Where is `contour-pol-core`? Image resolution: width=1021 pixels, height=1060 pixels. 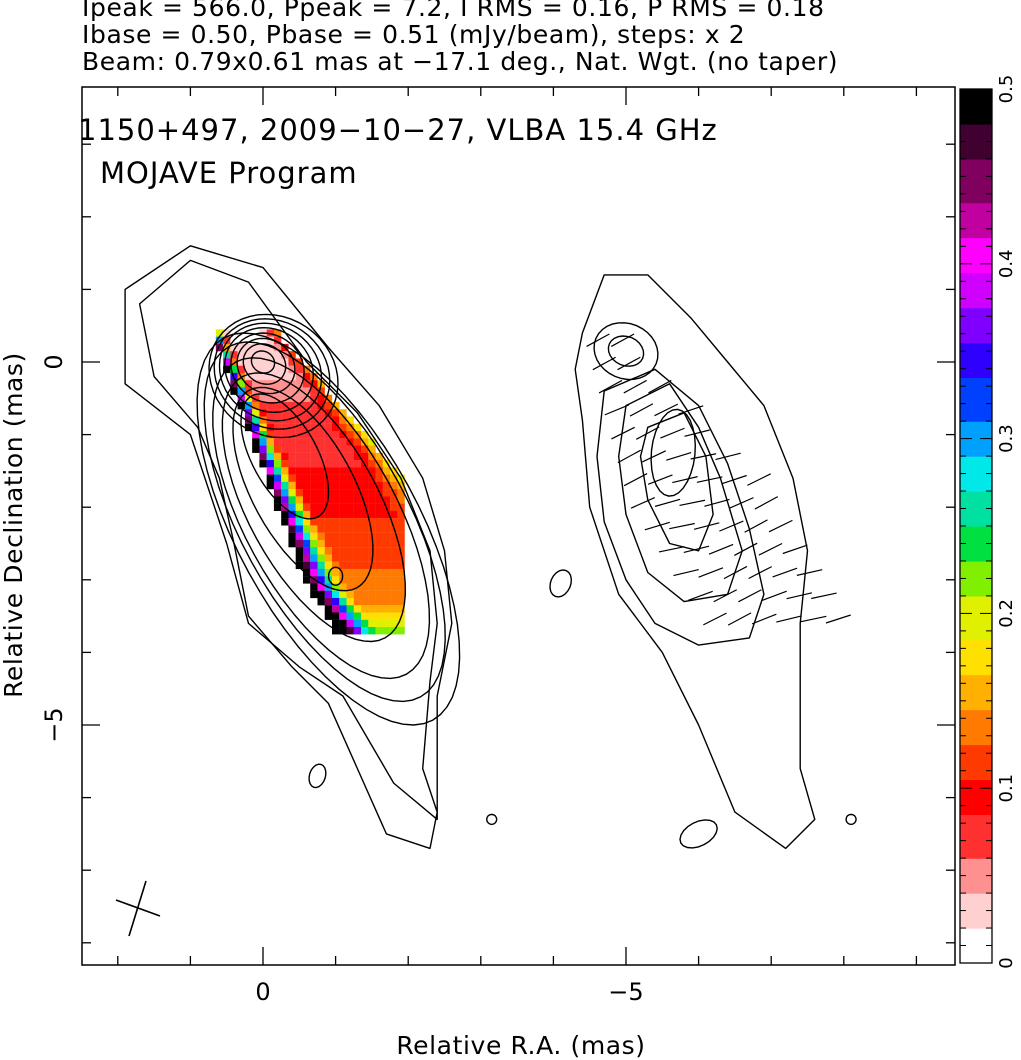
contour-pol-core is located at coordinates (626, 351).